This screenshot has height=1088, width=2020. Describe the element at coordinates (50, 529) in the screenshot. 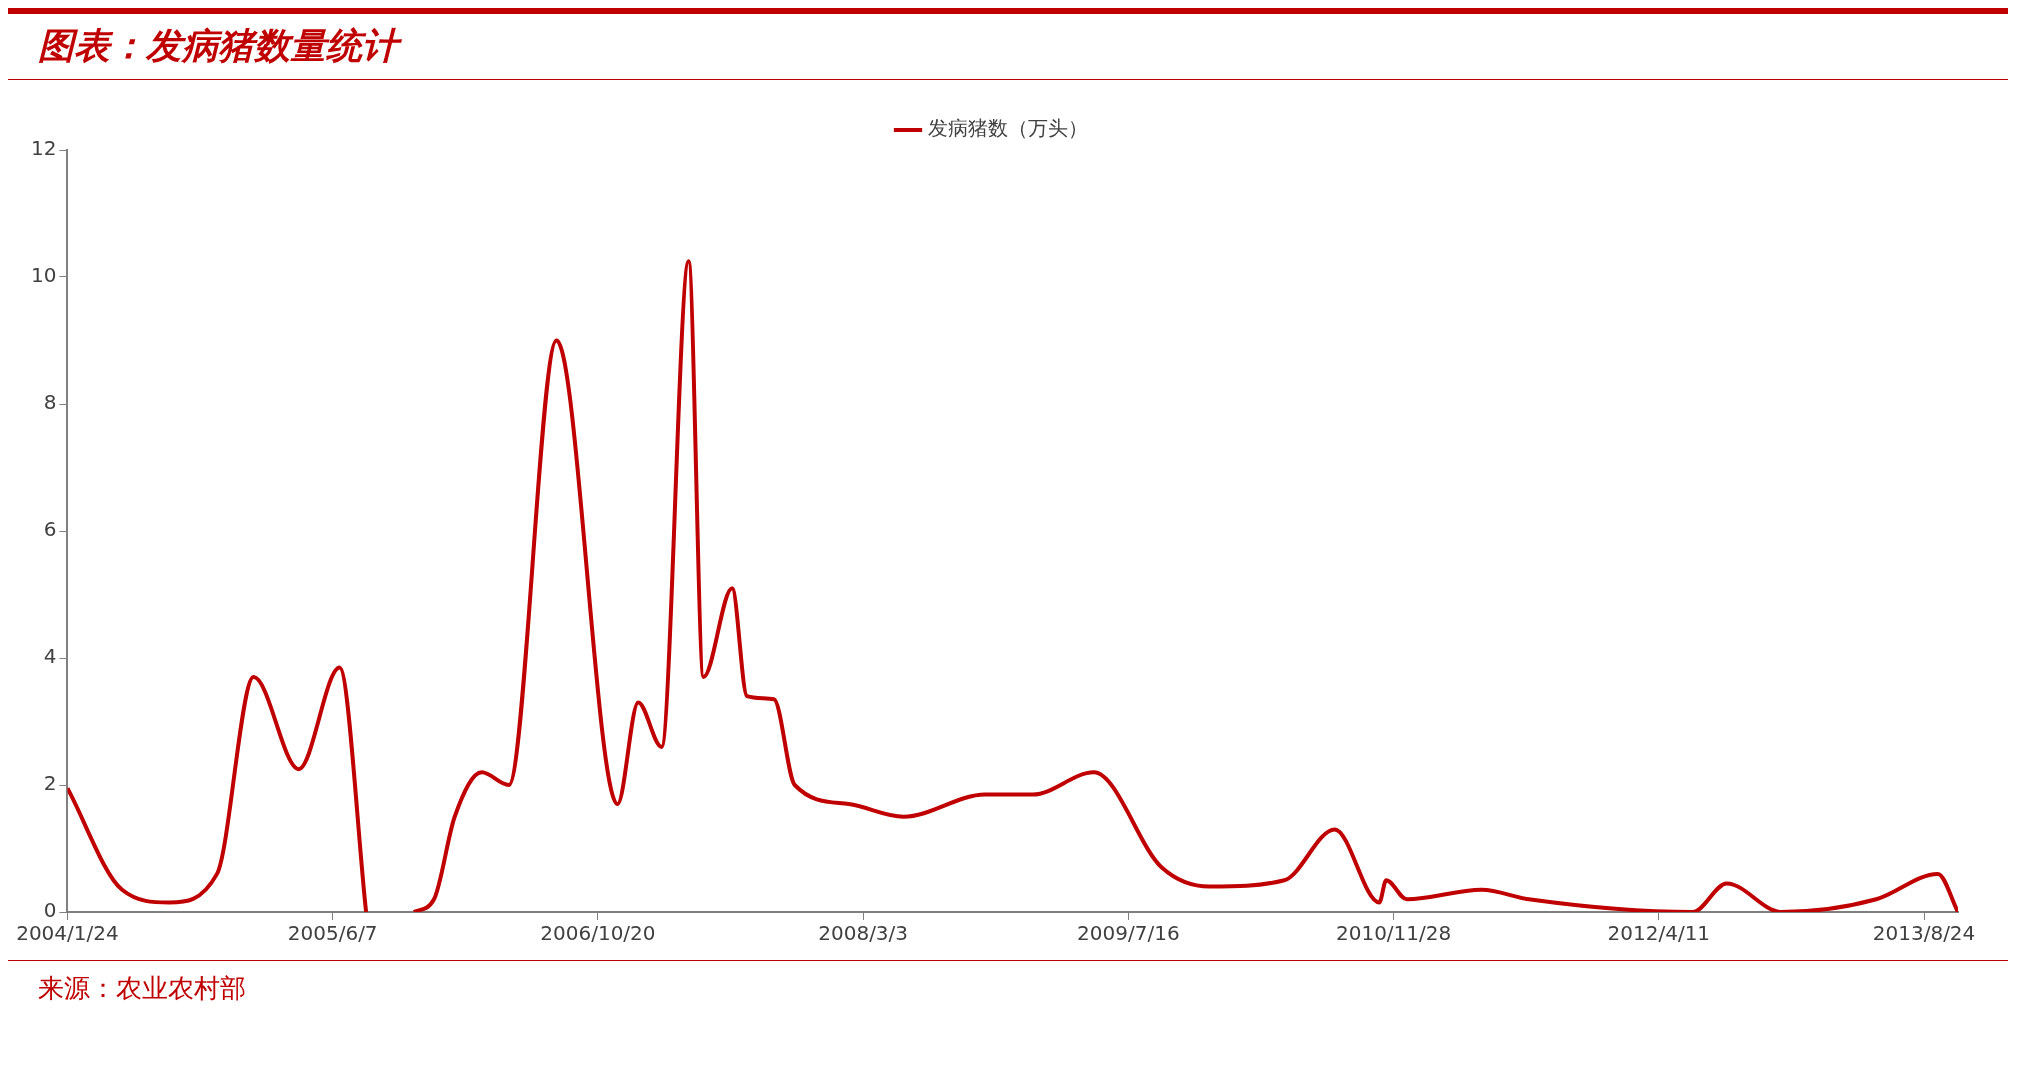

I see `y-tick-label: 6` at that location.